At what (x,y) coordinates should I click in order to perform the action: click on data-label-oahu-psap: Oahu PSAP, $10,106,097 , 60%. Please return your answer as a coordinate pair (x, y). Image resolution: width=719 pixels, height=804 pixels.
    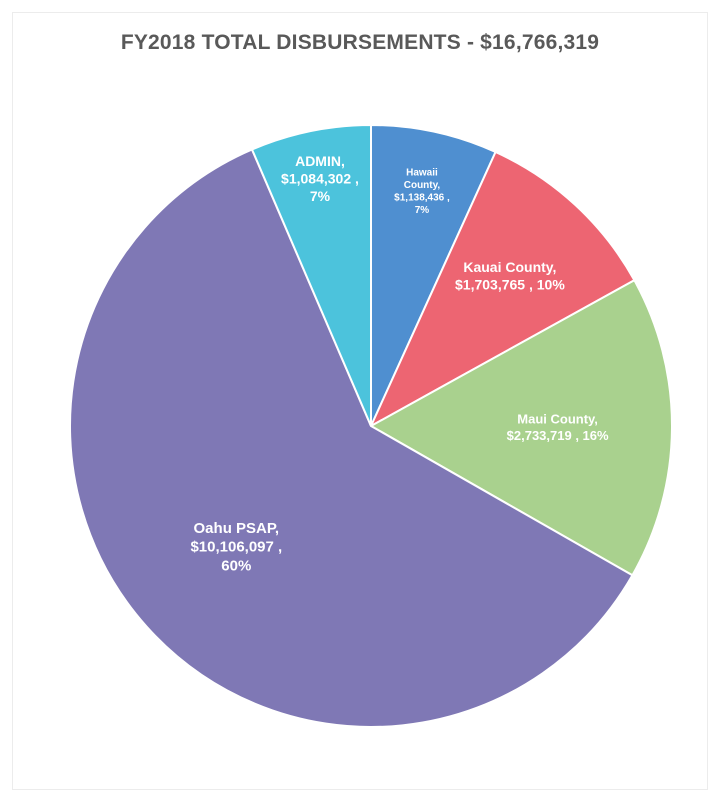
    Looking at the image, I should click on (236, 547).